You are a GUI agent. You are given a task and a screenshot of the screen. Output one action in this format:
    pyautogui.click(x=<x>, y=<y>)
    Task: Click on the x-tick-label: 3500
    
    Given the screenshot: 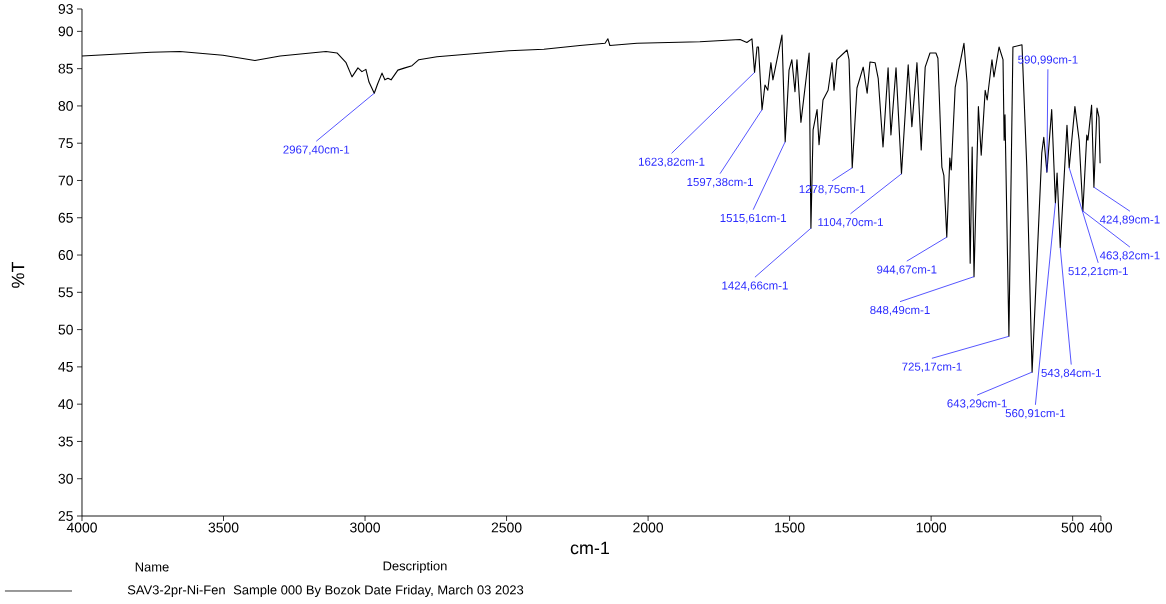 What is the action you would take?
    pyautogui.click(x=223, y=527)
    